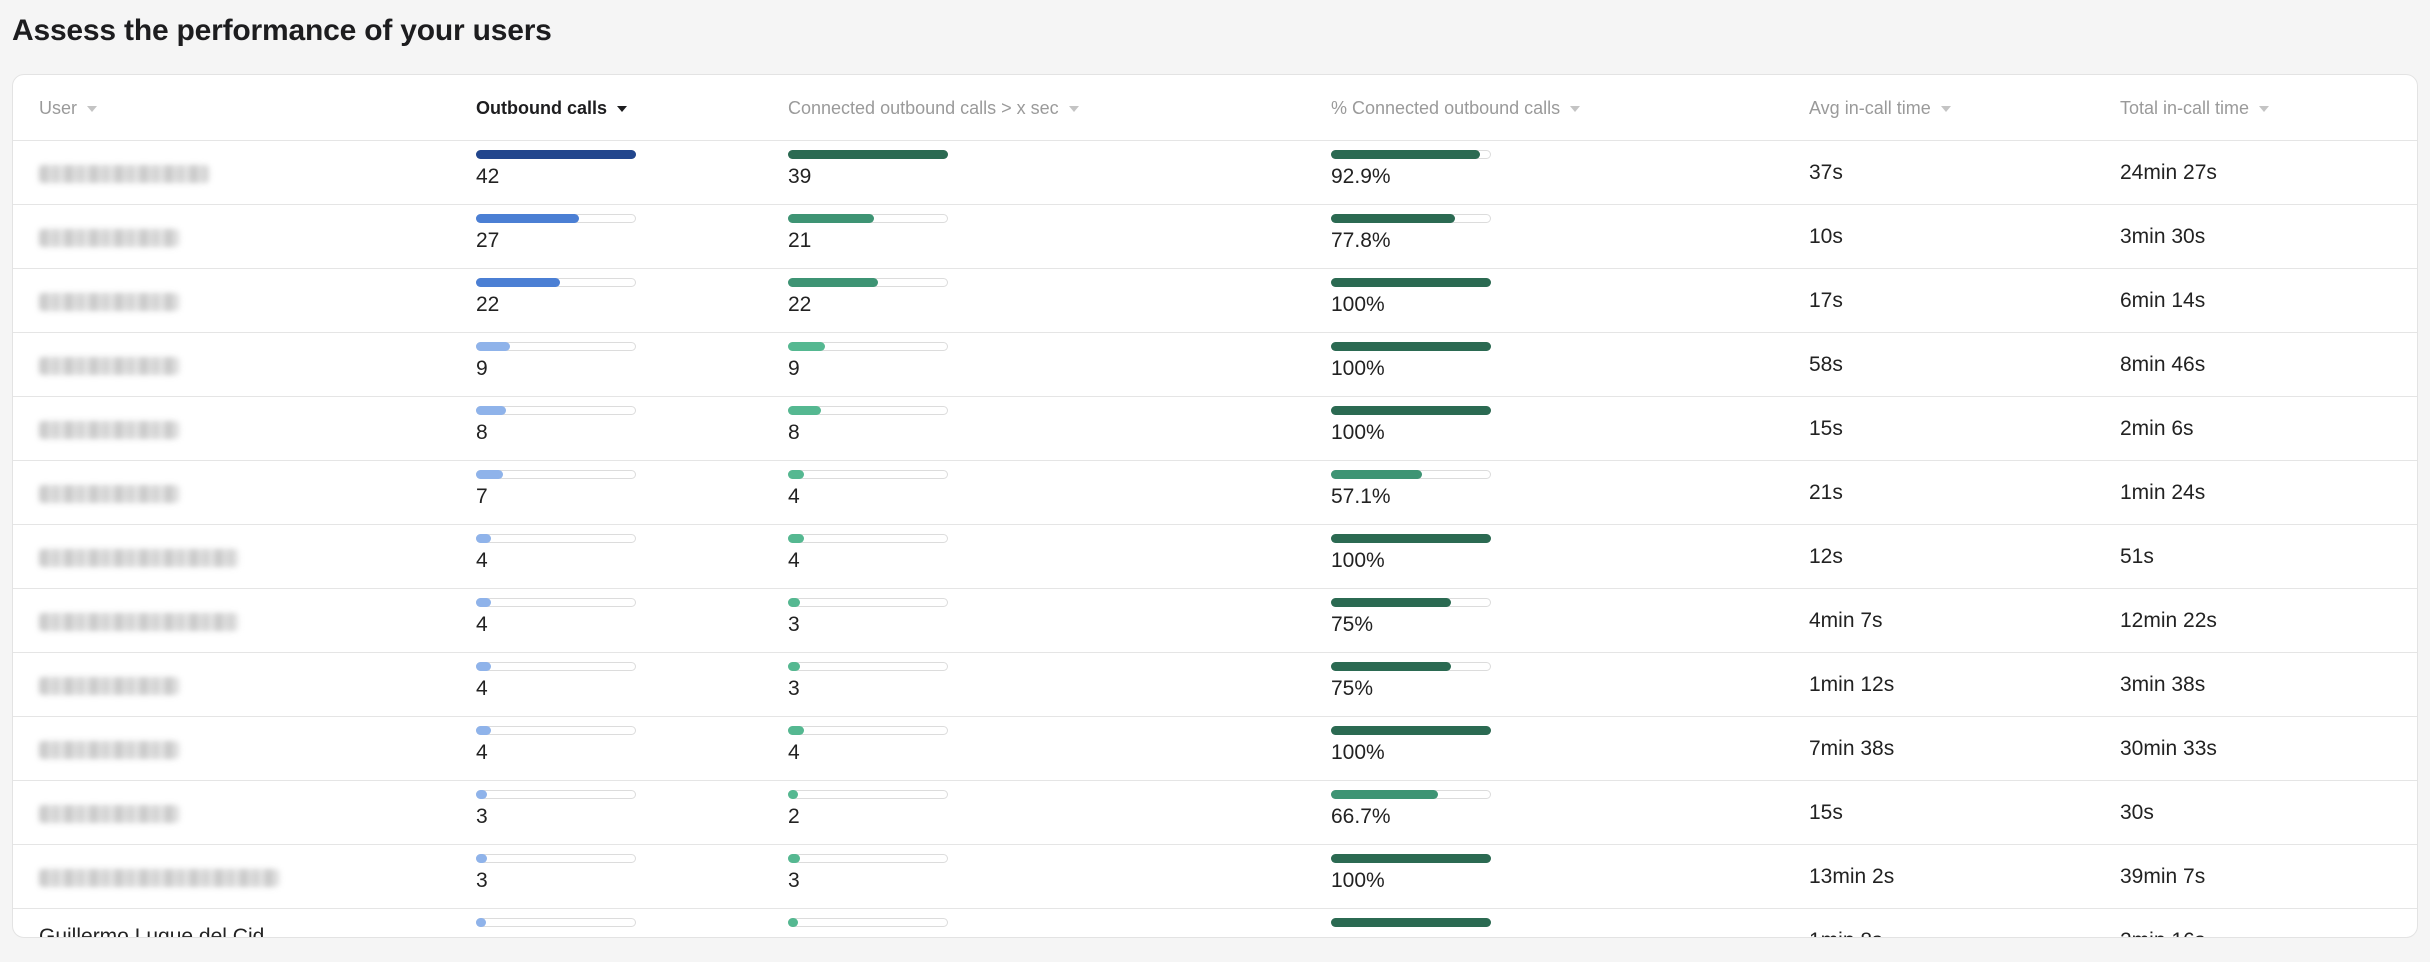 The height and width of the screenshot is (962, 2430). What do you see at coordinates (1846, 923) in the screenshot?
I see `avg-in-call-time: 1min 8s` at bounding box center [1846, 923].